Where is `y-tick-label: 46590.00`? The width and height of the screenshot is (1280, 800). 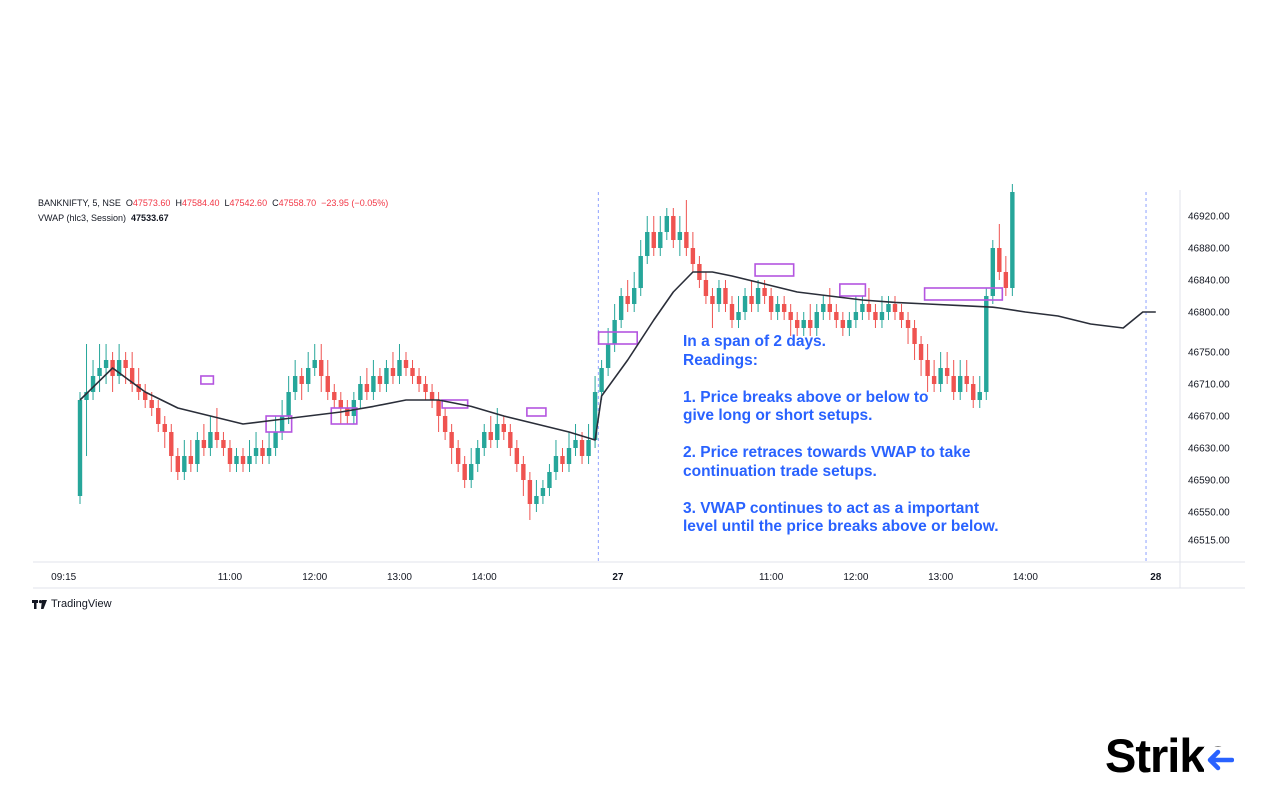
y-tick-label: 46590.00 is located at coordinates (1209, 481).